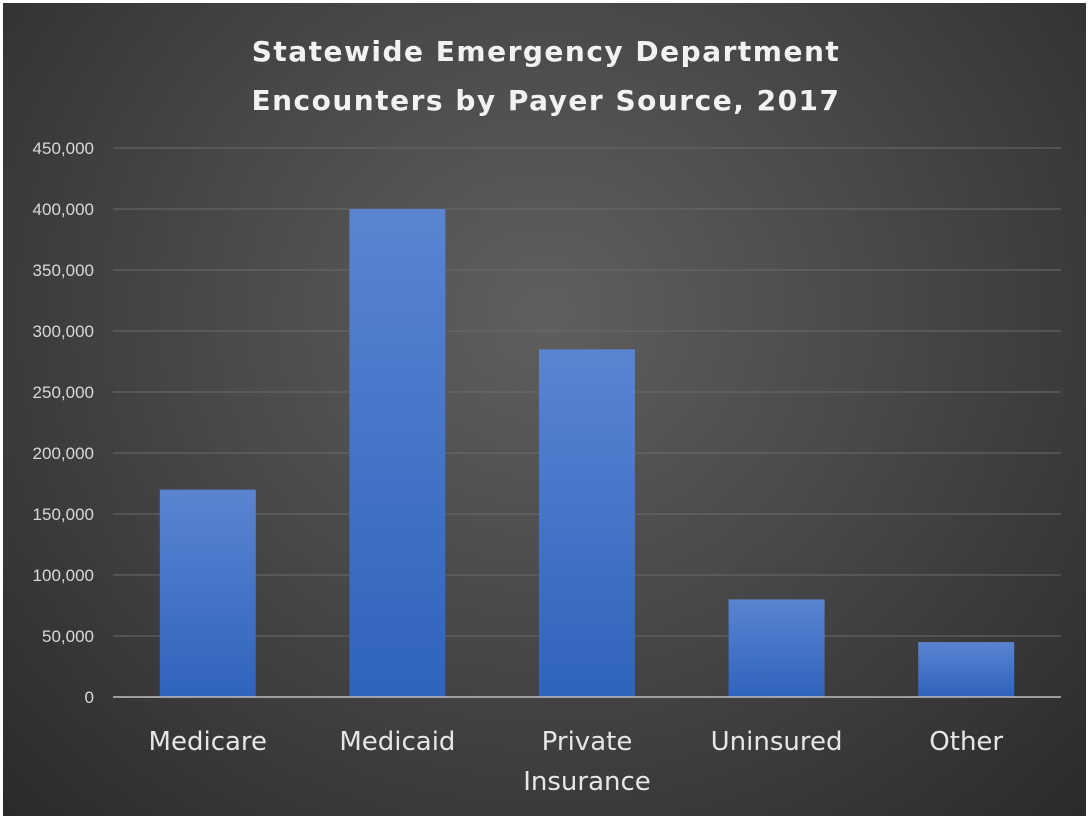 Image resolution: width=1089 pixels, height=819 pixels. What do you see at coordinates (63, 575) in the screenshot?
I see `y-tick-label: 100,000` at bounding box center [63, 575].